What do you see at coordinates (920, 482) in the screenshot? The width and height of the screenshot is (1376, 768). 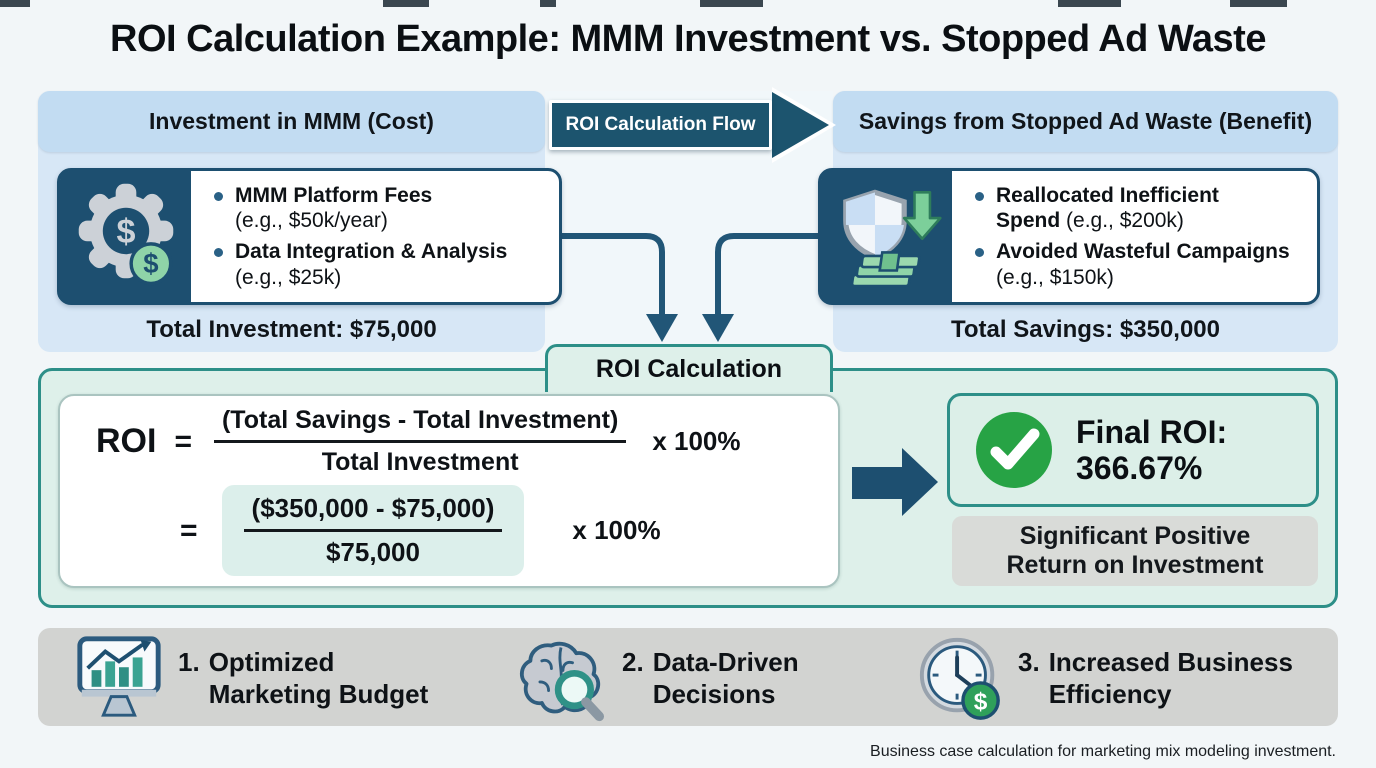 I see `result-arrow-head` at bounding box center [920, 482].